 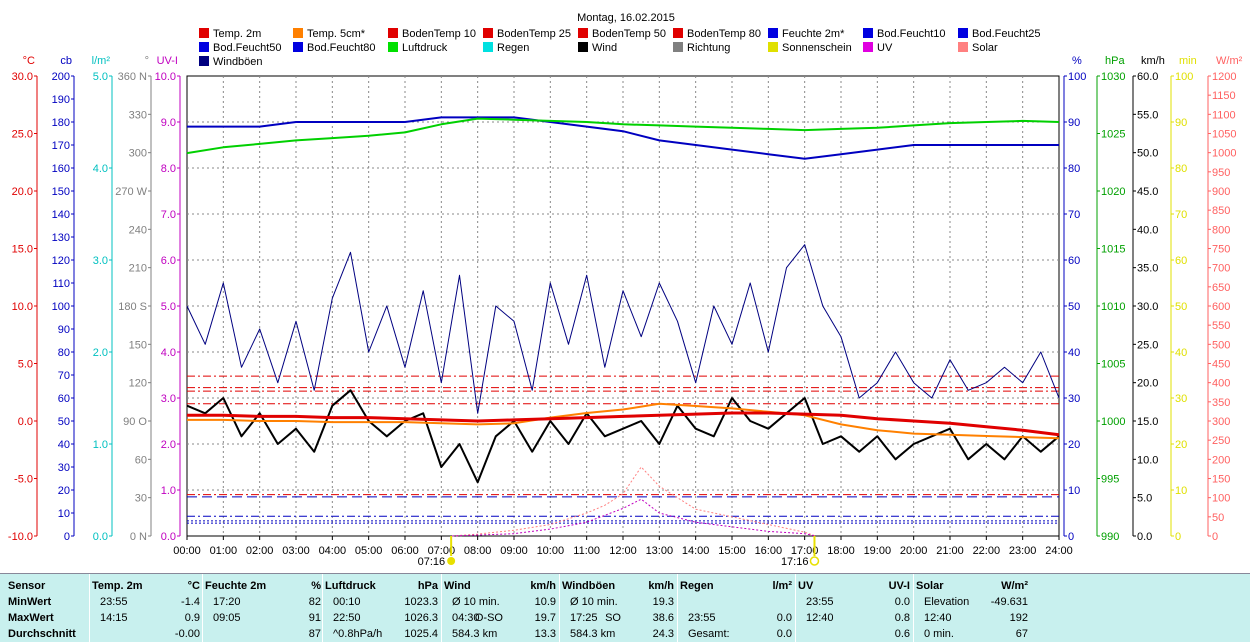 I want to click on axis-tick-label: 1030, so click(x=1113, y=77).